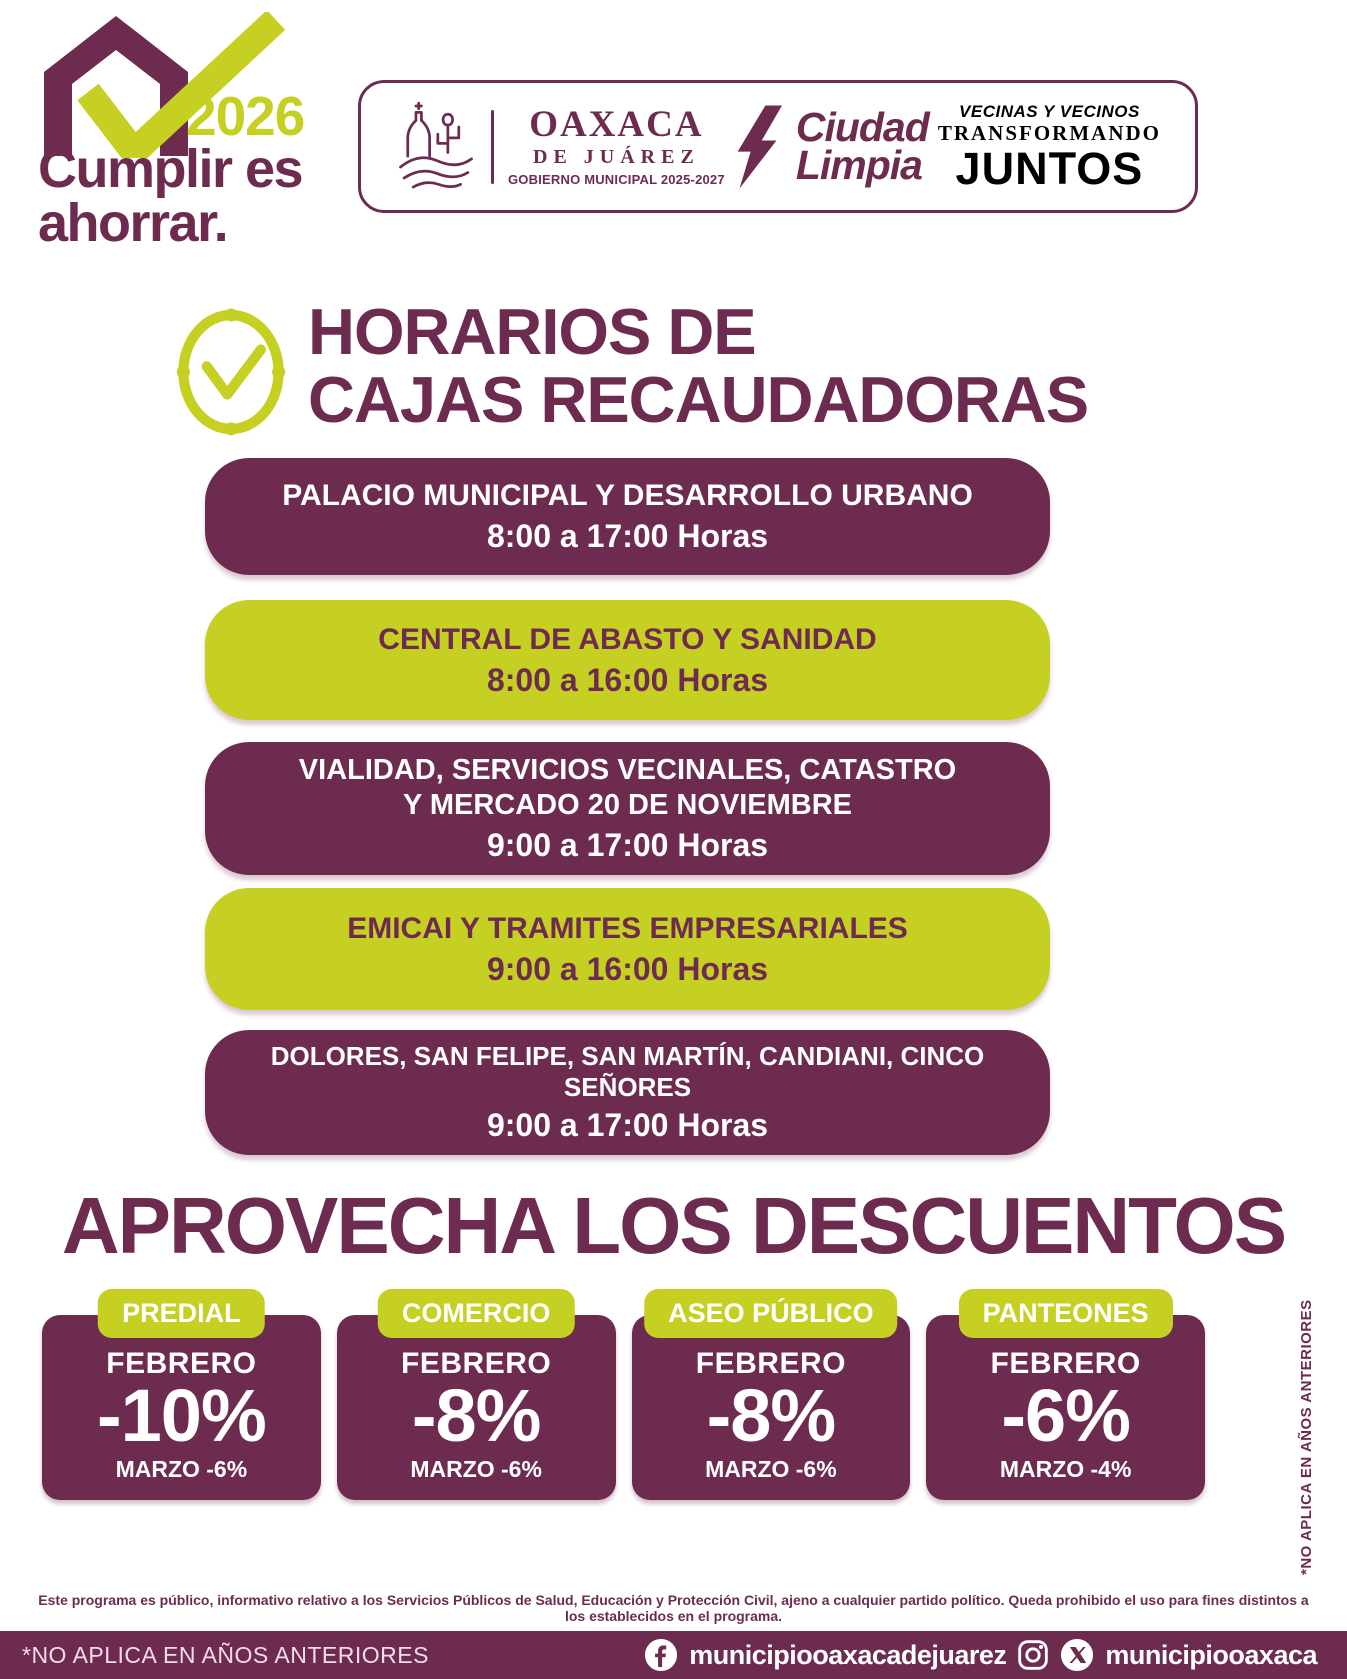 Image resolution: width=1347 pixels, height=1679 pixels. I want to click on house-checkmark-icon, so click(165, 85).